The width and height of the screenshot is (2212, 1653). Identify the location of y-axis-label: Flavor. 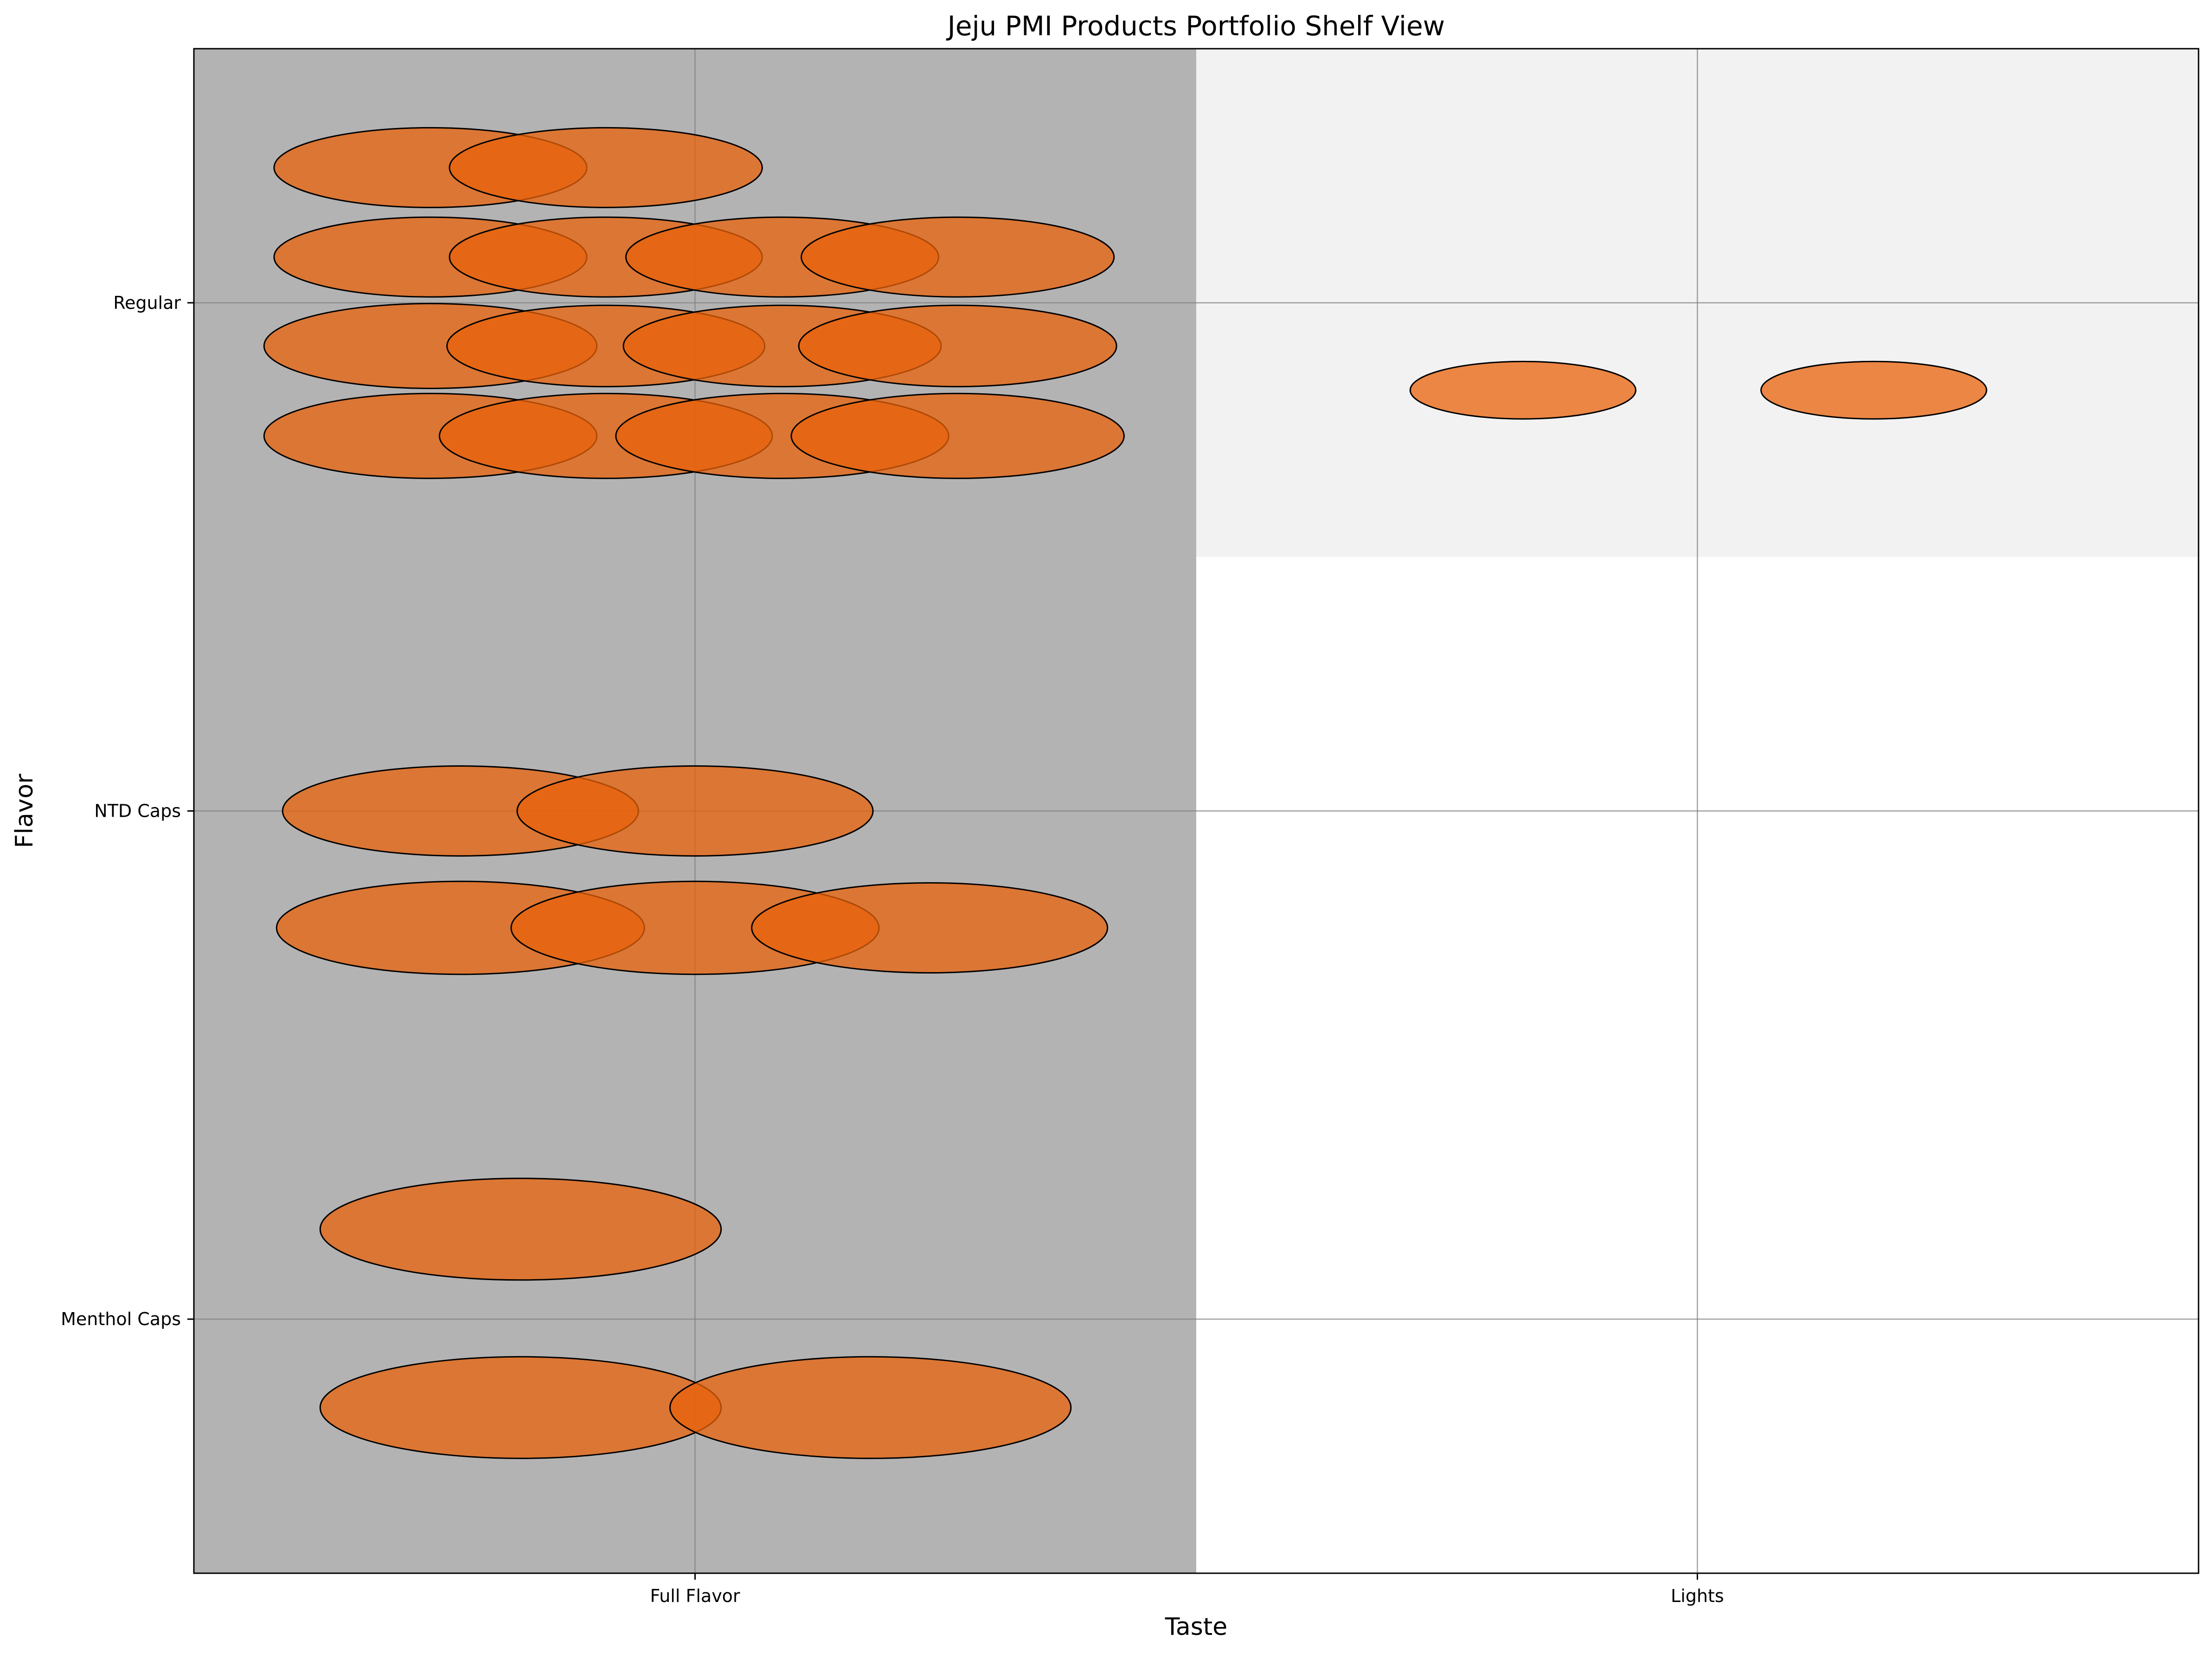
(24, 811).